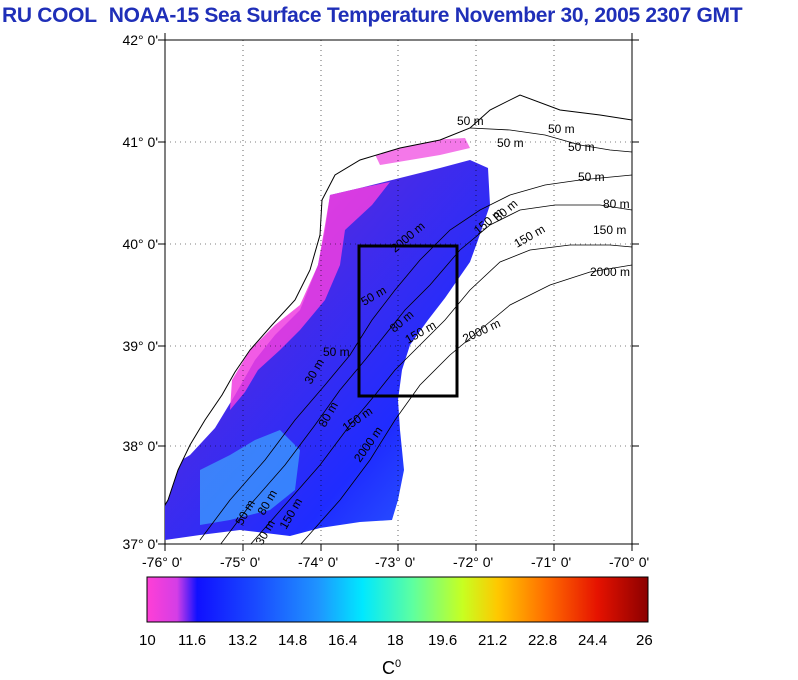 Image resolution: width=798 pixels, height=680 pixels. What do you see at coordinates (240, 562) in the screenshot?
I see `lon-label: -75° 0'` at bounding box center [240, 562].